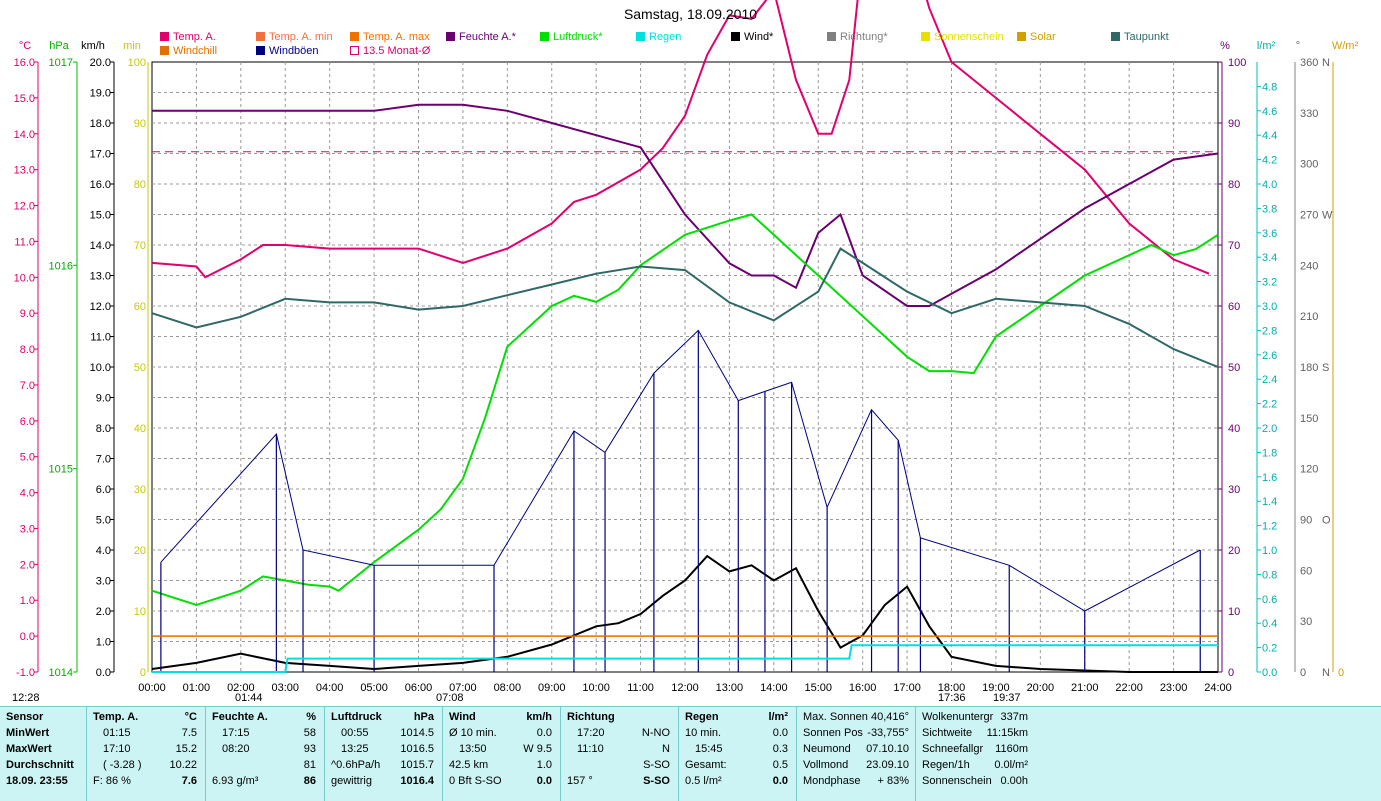  Describe the element at coordinates (103, 643) in the screenshot. I see `tick-label-kmh: 1.0` at that location.